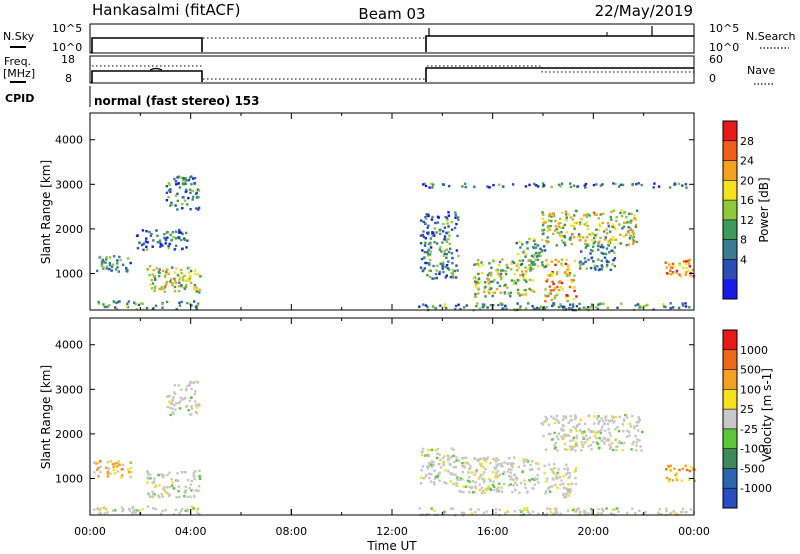  I want to click on cpid-label: CPID, so click(19, 98).